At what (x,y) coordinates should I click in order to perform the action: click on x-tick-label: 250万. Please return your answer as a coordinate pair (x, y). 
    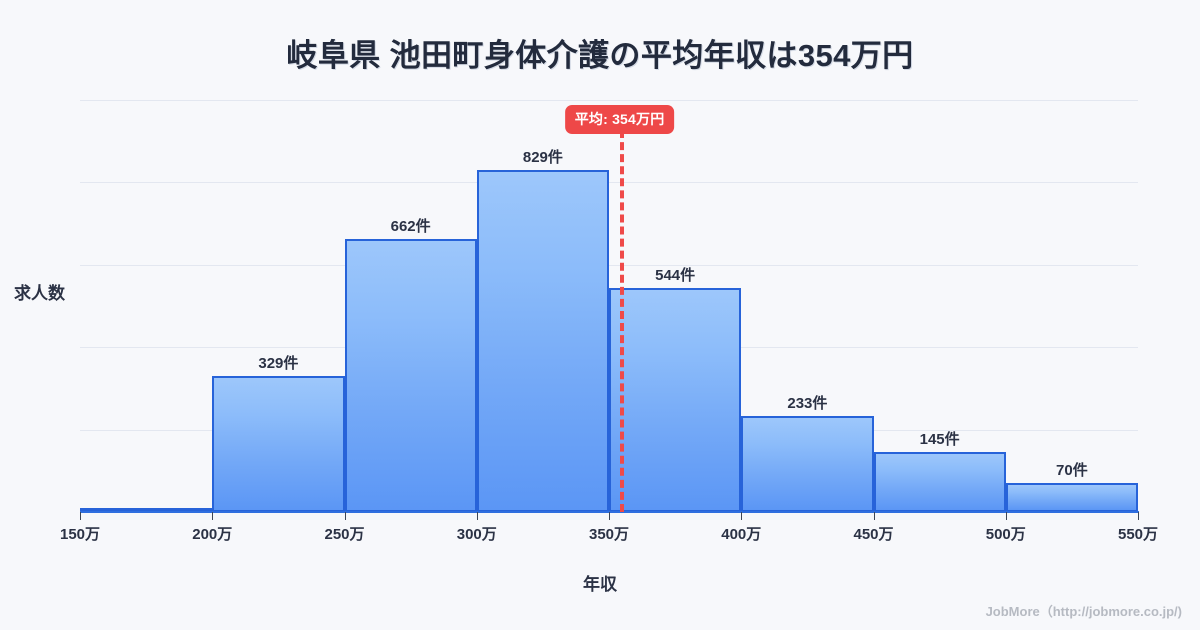
    Looking at the image, I should click on (344, 534).